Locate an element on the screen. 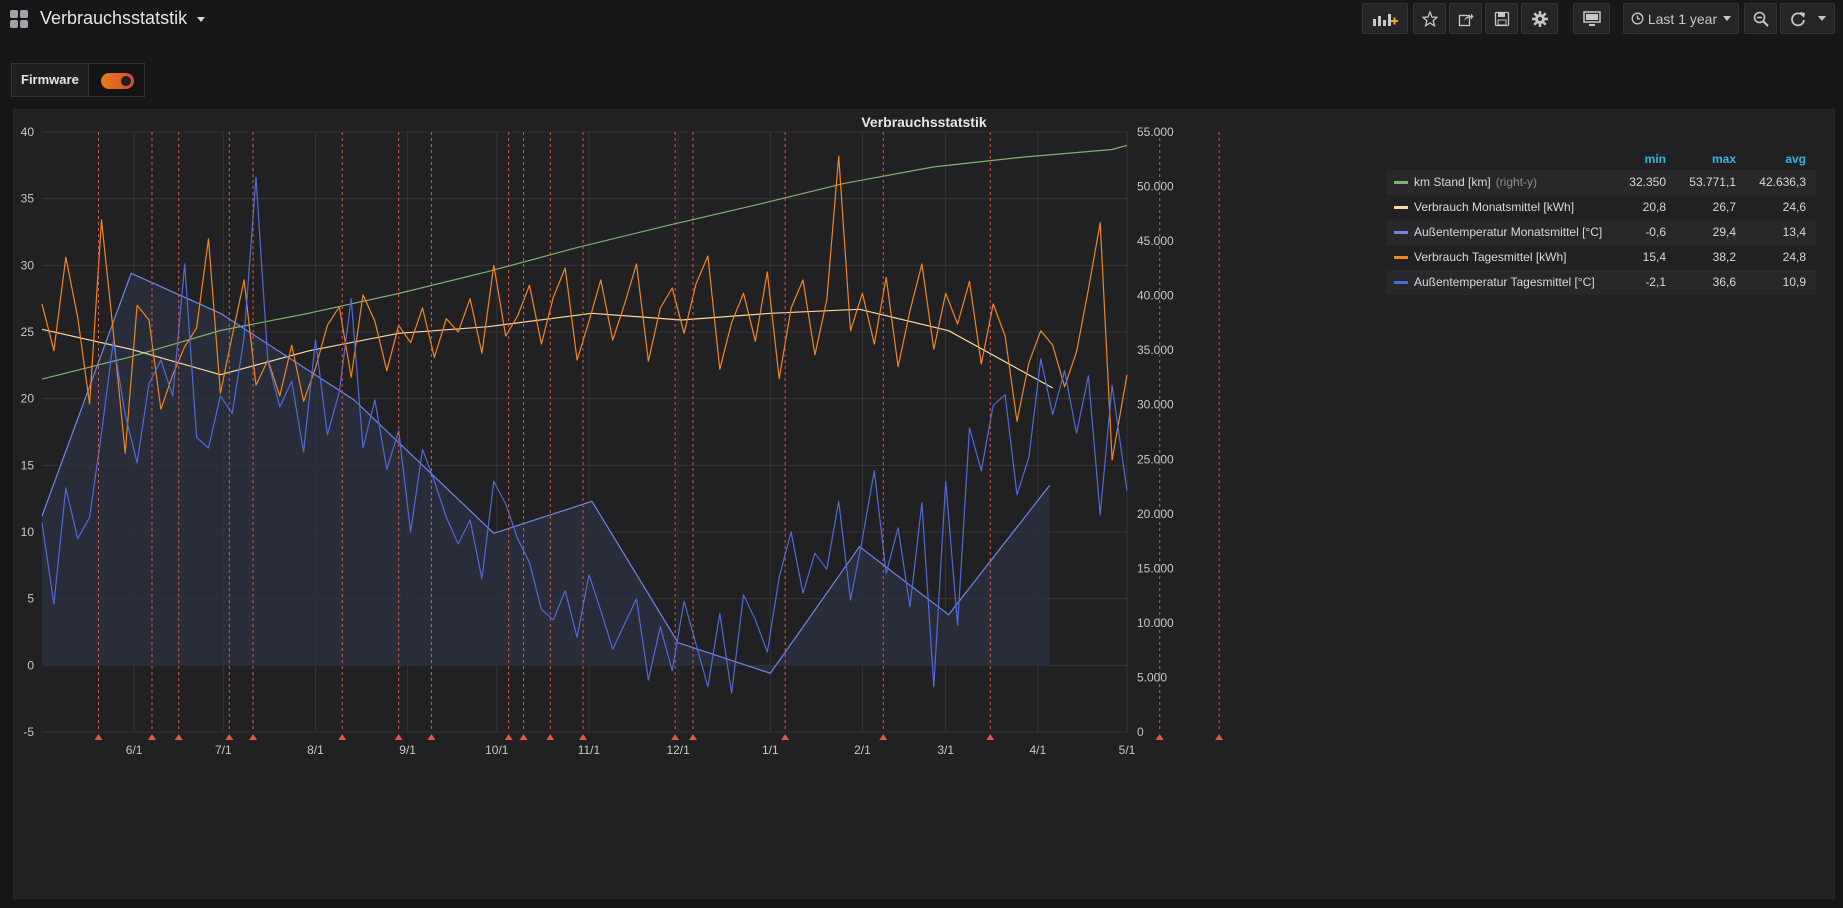 The height and width of the screenshot is (908, 1843). gear-icon is located at coordinates (1539, 18).